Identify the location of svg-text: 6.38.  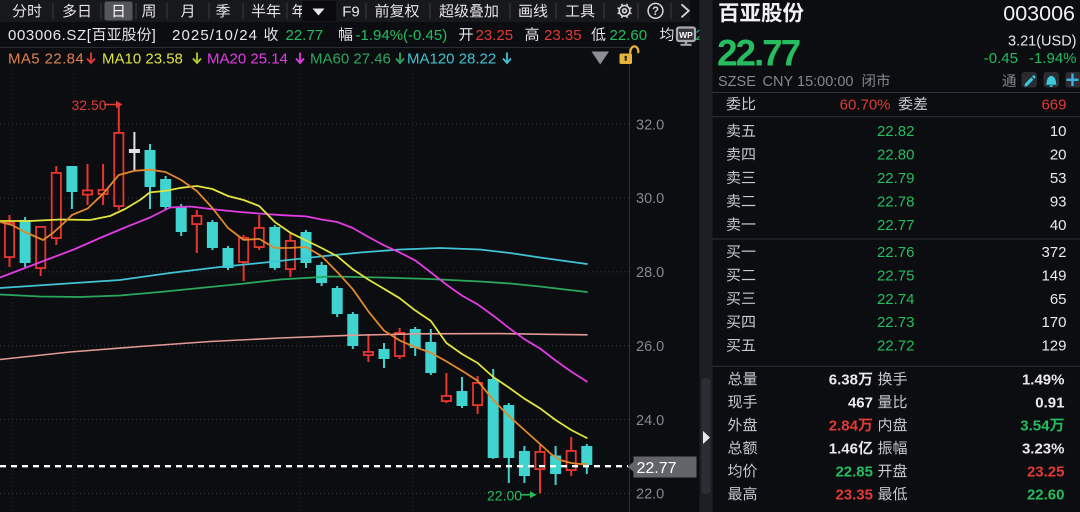
(843, 379).